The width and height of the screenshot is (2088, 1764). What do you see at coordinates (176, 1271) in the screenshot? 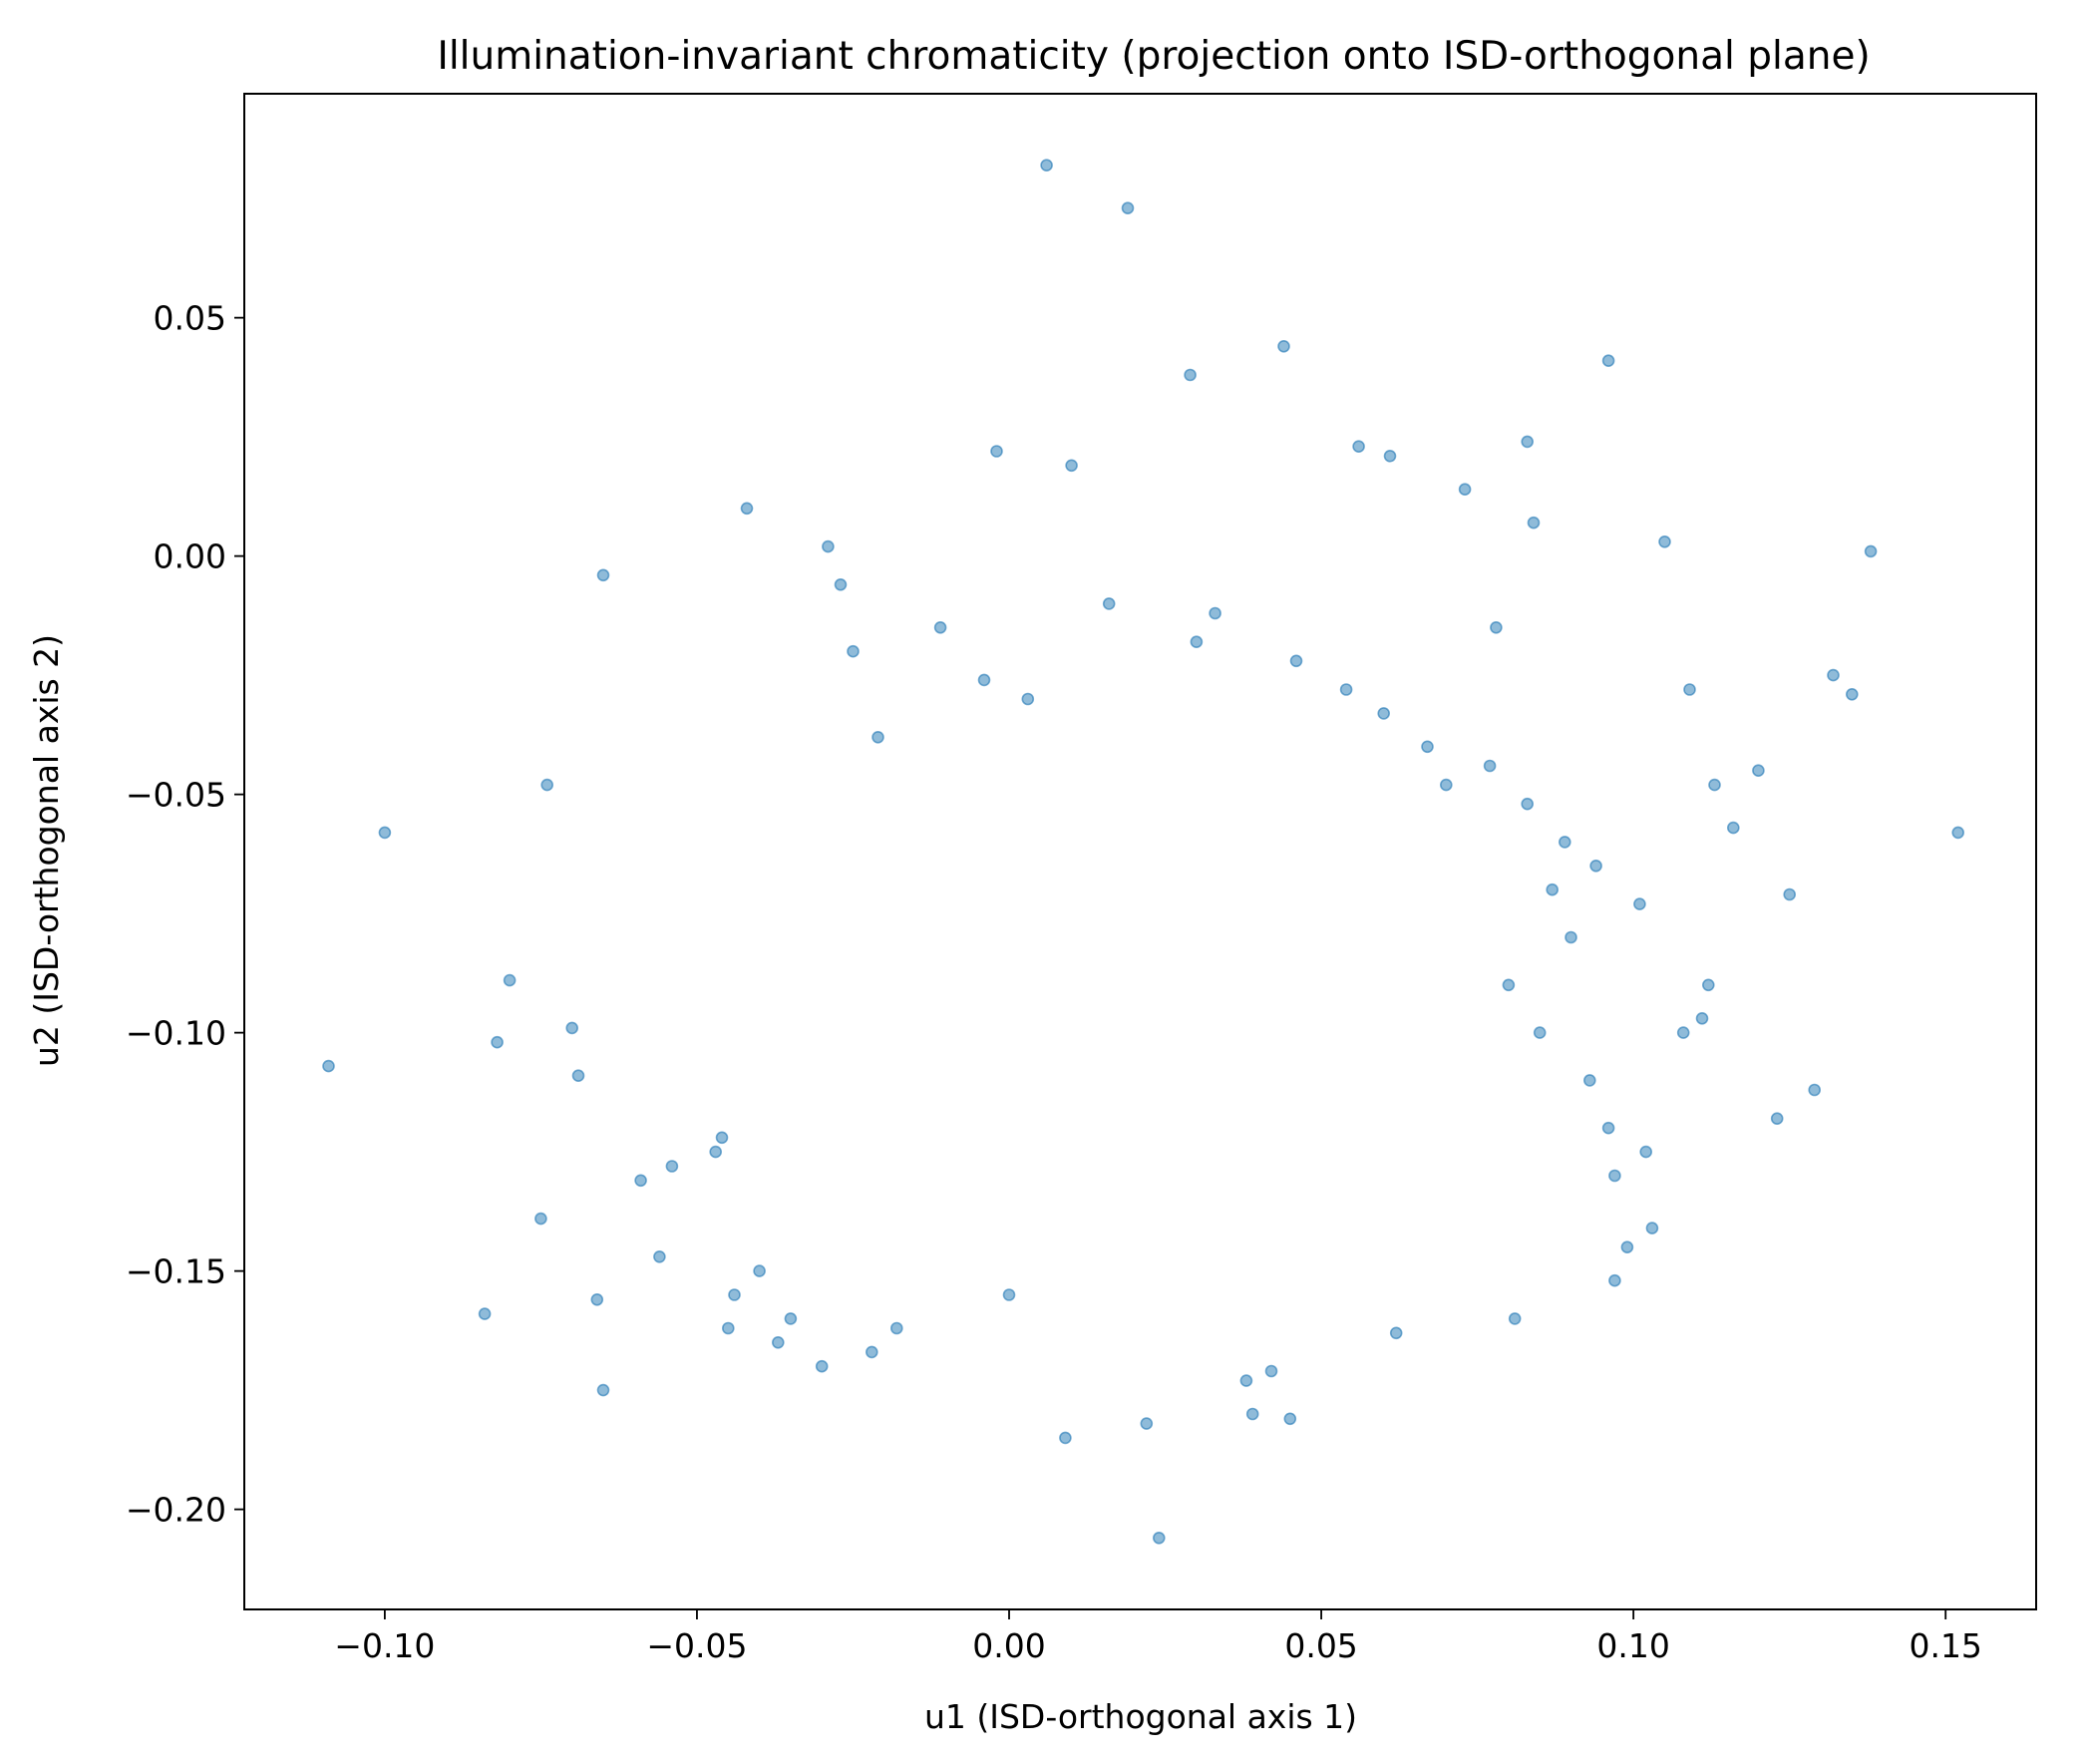
I see `y-tick-label: −0.15` at bounding box center [176, 1271].